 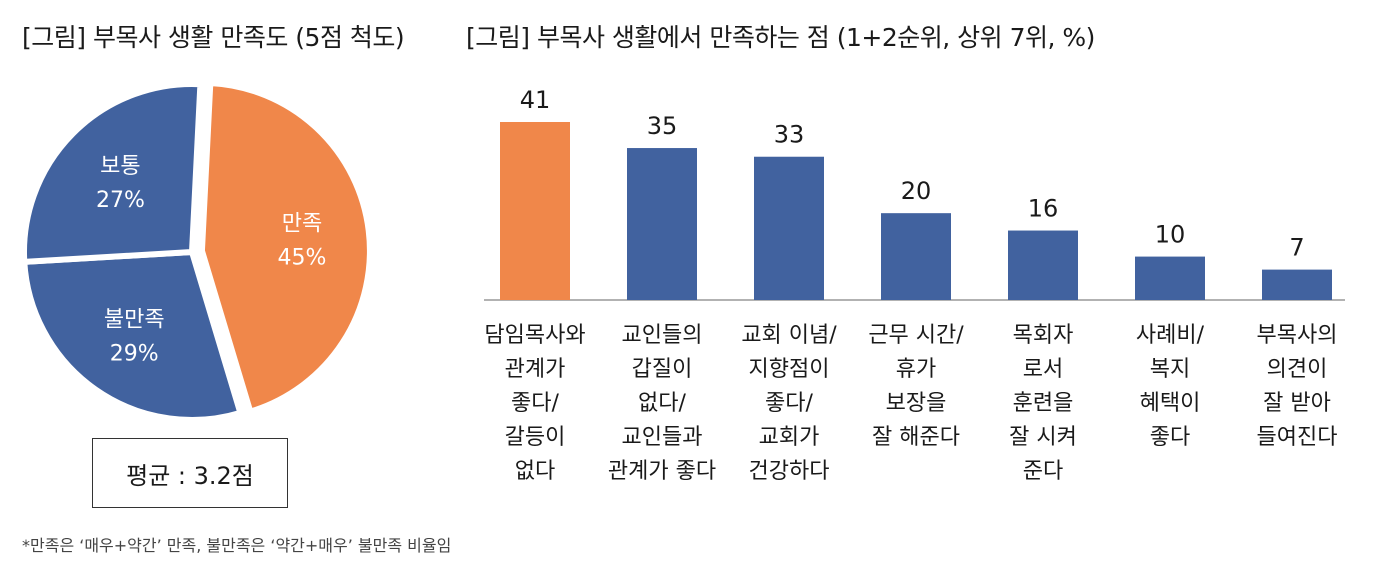 I want to click on pie-slice-percent-1: 29%, so click(x=134, y=354).